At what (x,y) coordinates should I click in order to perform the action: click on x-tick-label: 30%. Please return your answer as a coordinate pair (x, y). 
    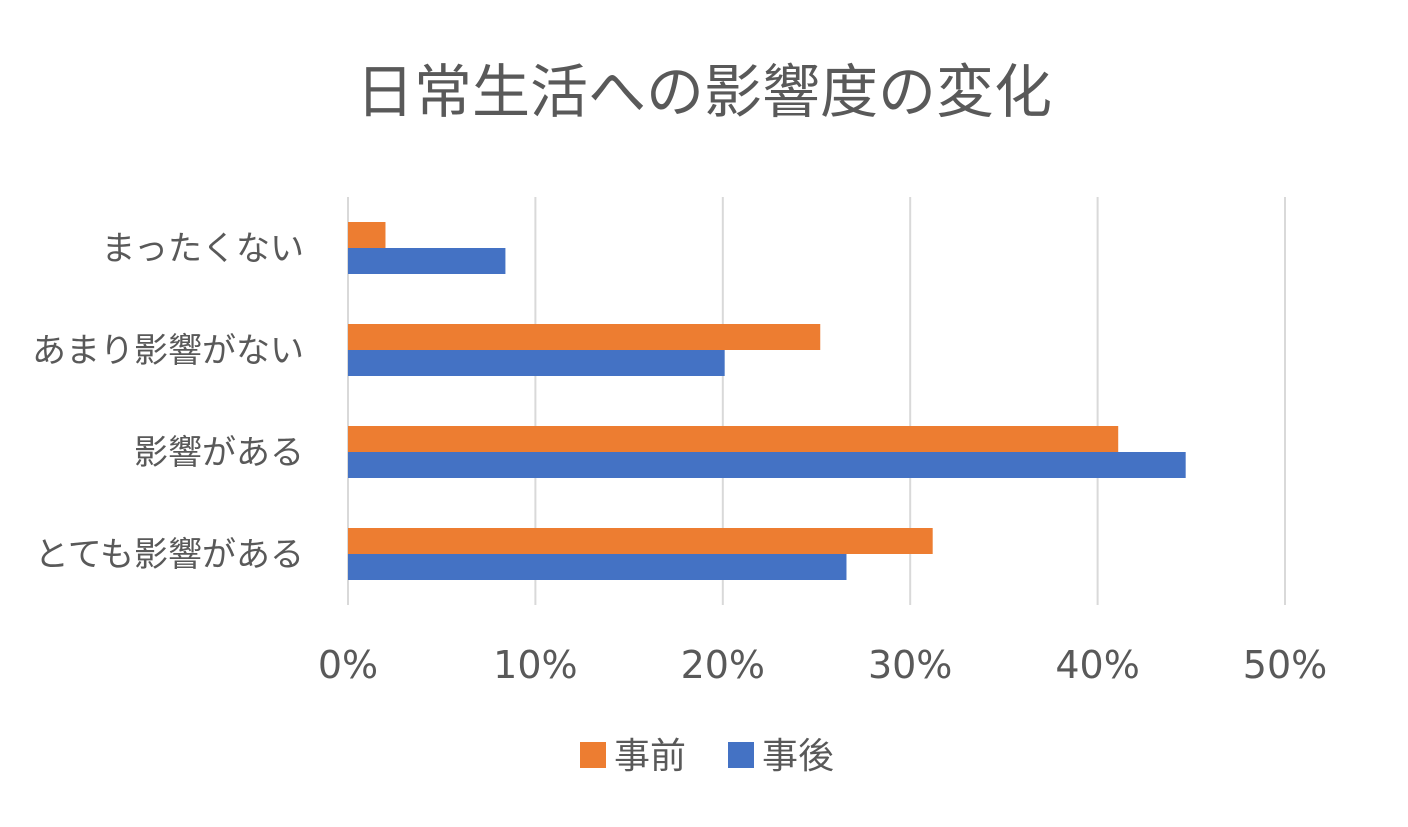
    Looking at the image, I should click on (910, 665).